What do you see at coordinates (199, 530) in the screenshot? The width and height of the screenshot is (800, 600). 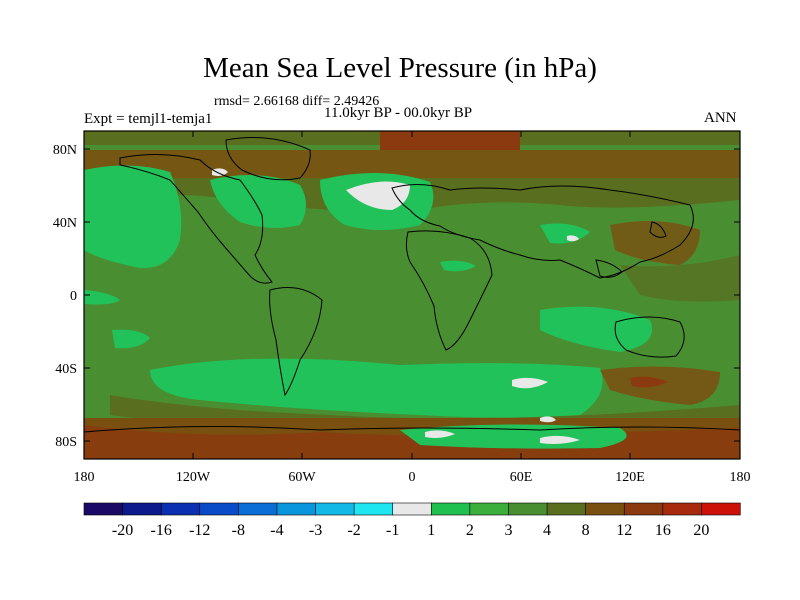 I see `colorbar-label: -12` at bounding box center [199, 530].